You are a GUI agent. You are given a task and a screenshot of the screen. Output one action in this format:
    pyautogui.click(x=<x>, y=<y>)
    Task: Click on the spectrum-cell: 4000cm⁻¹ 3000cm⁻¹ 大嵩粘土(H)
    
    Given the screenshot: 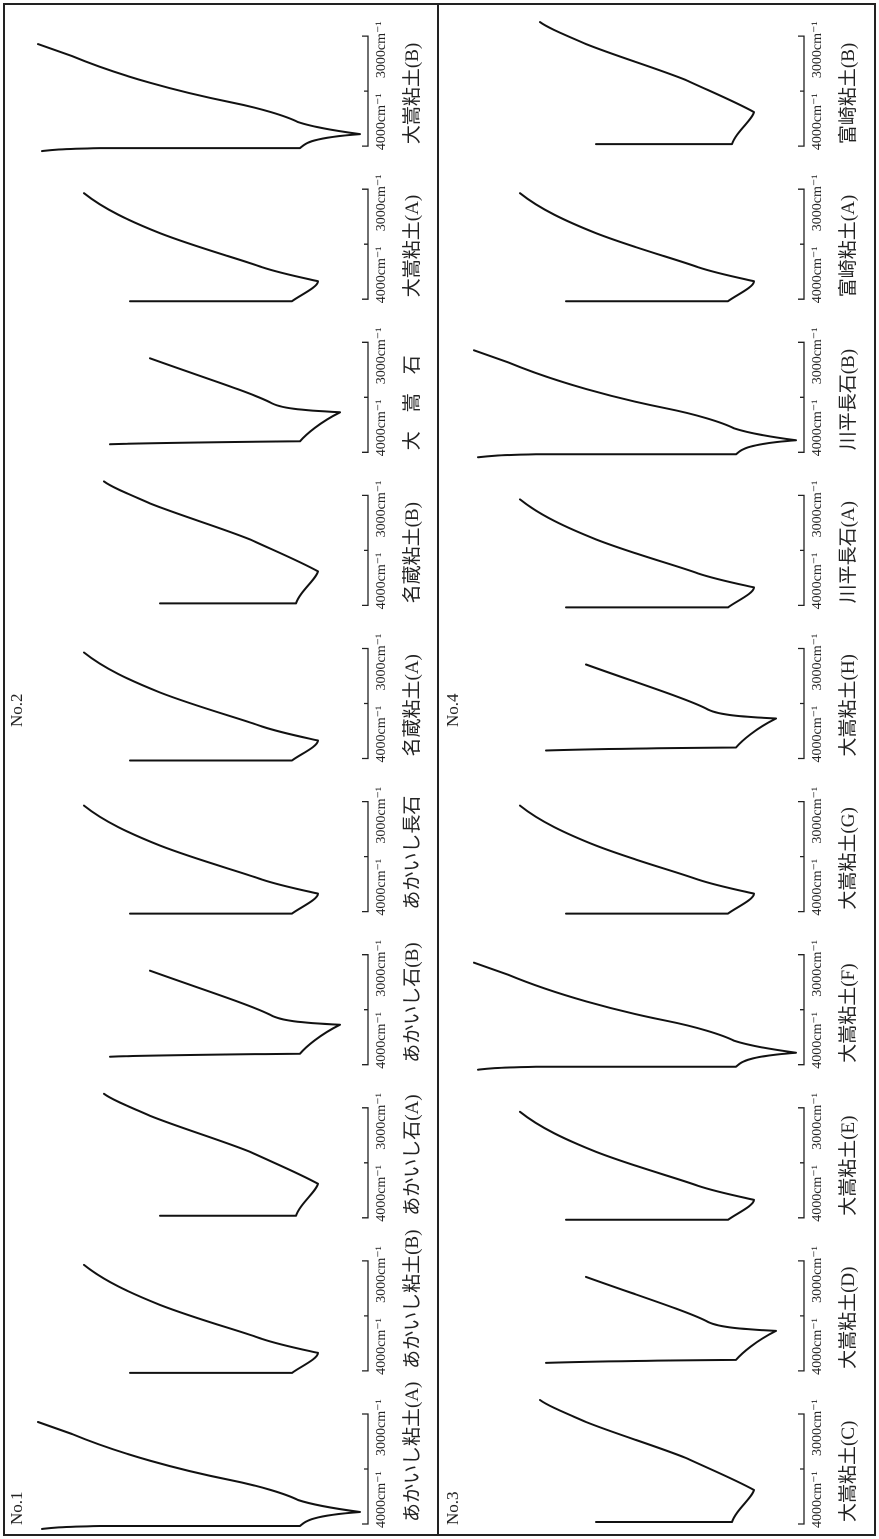 What is the action you would take?
    pyautogui.click(x=702, y=698)
    